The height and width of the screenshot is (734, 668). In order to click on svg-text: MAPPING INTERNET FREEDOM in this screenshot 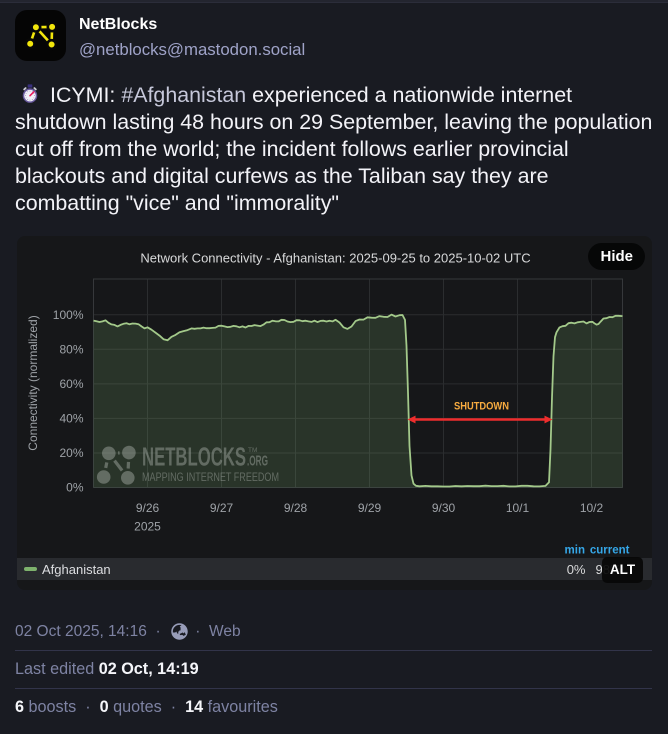, I will do `click(210, 477)`.